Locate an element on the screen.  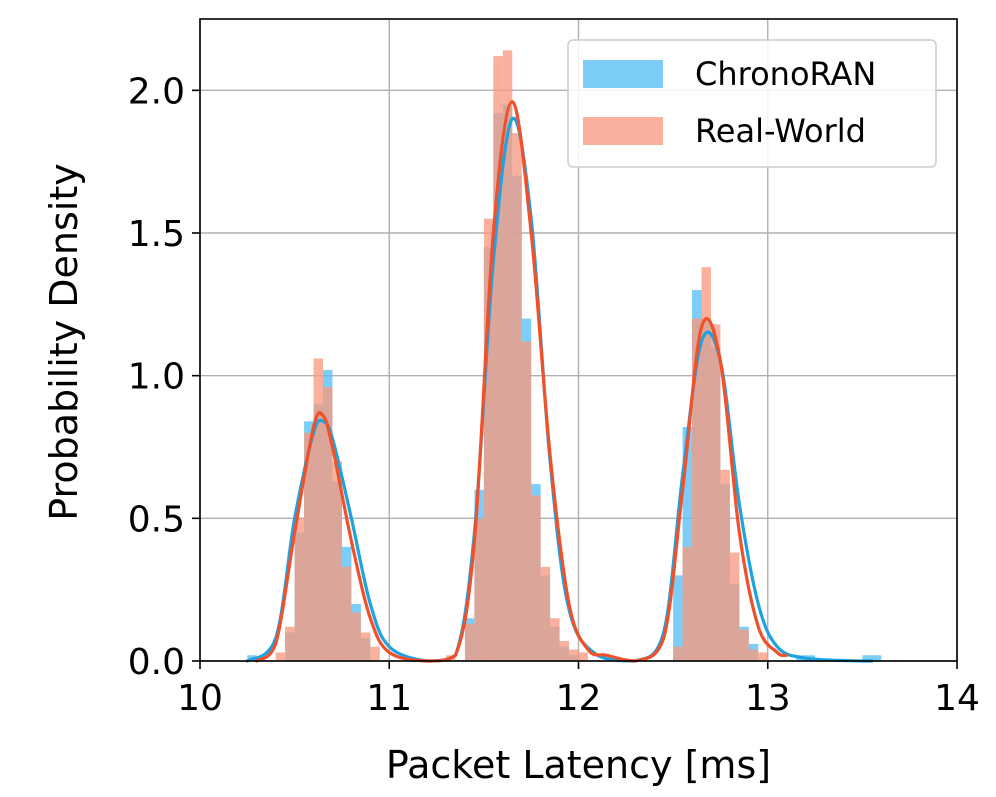
y-tick-label: 1.0 is located at coordinates (156, 377).